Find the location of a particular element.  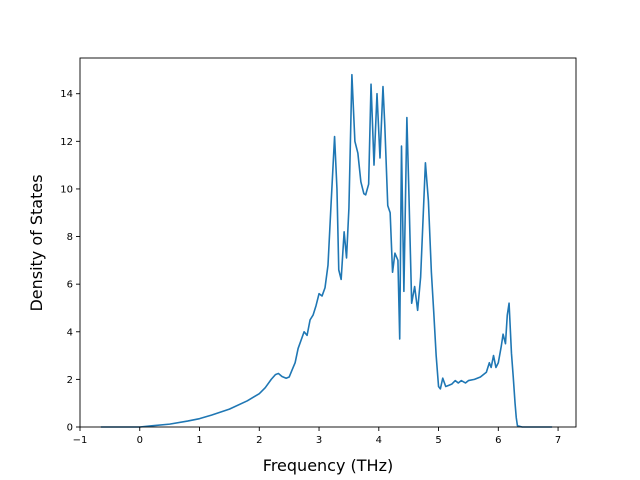

y-tick-label: 2 is located at coordinates (70, 380).